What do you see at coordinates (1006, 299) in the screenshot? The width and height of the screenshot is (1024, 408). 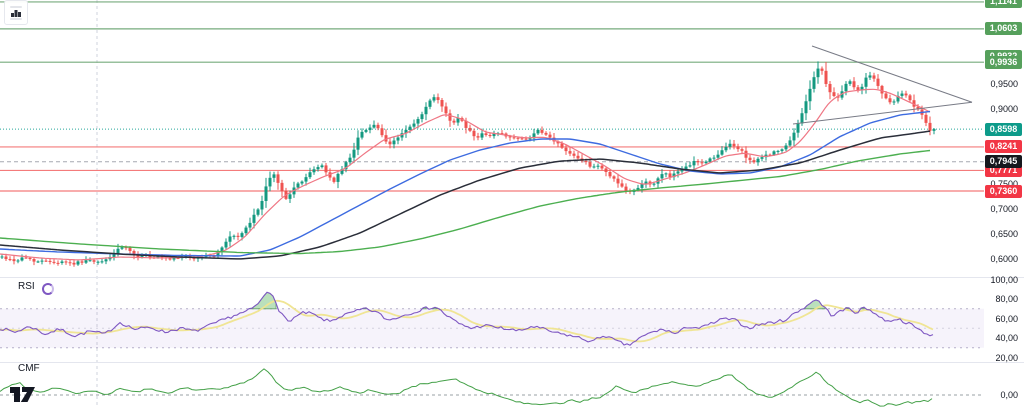 I see `rsi-axis-tick: 80,00` at bounding box center [1006, 299].